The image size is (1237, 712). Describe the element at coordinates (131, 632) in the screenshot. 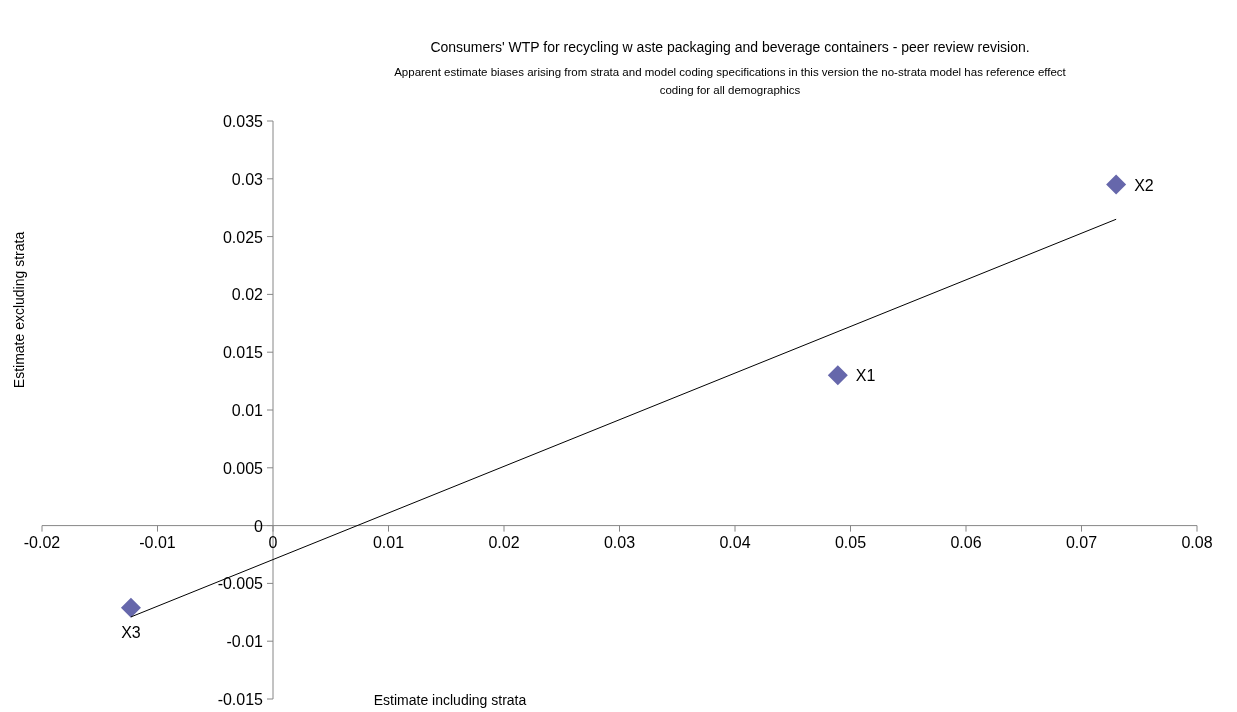

I see `annotation: X3` at that location.